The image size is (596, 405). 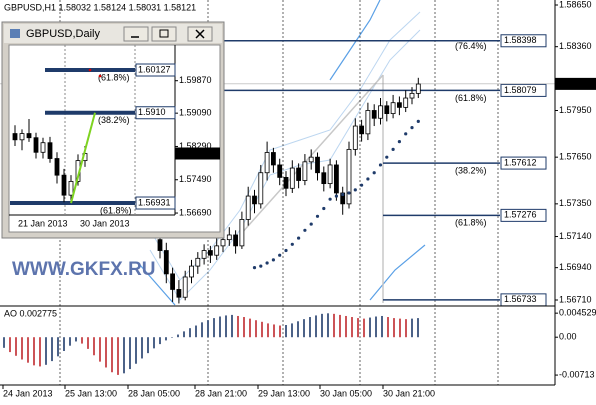 What do you see at coordinates (575, 267) in the screenshot?
I see `y-tick-label: 1.56940` at bounding box center [575, 267].